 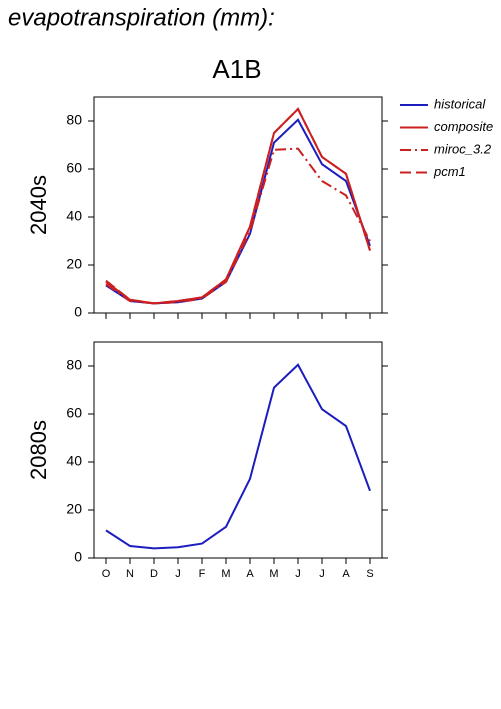 What do you see at coordinates (106, 574) in the screenshot?
I see `x-tick-label: O` at bounding box center [106, 574].